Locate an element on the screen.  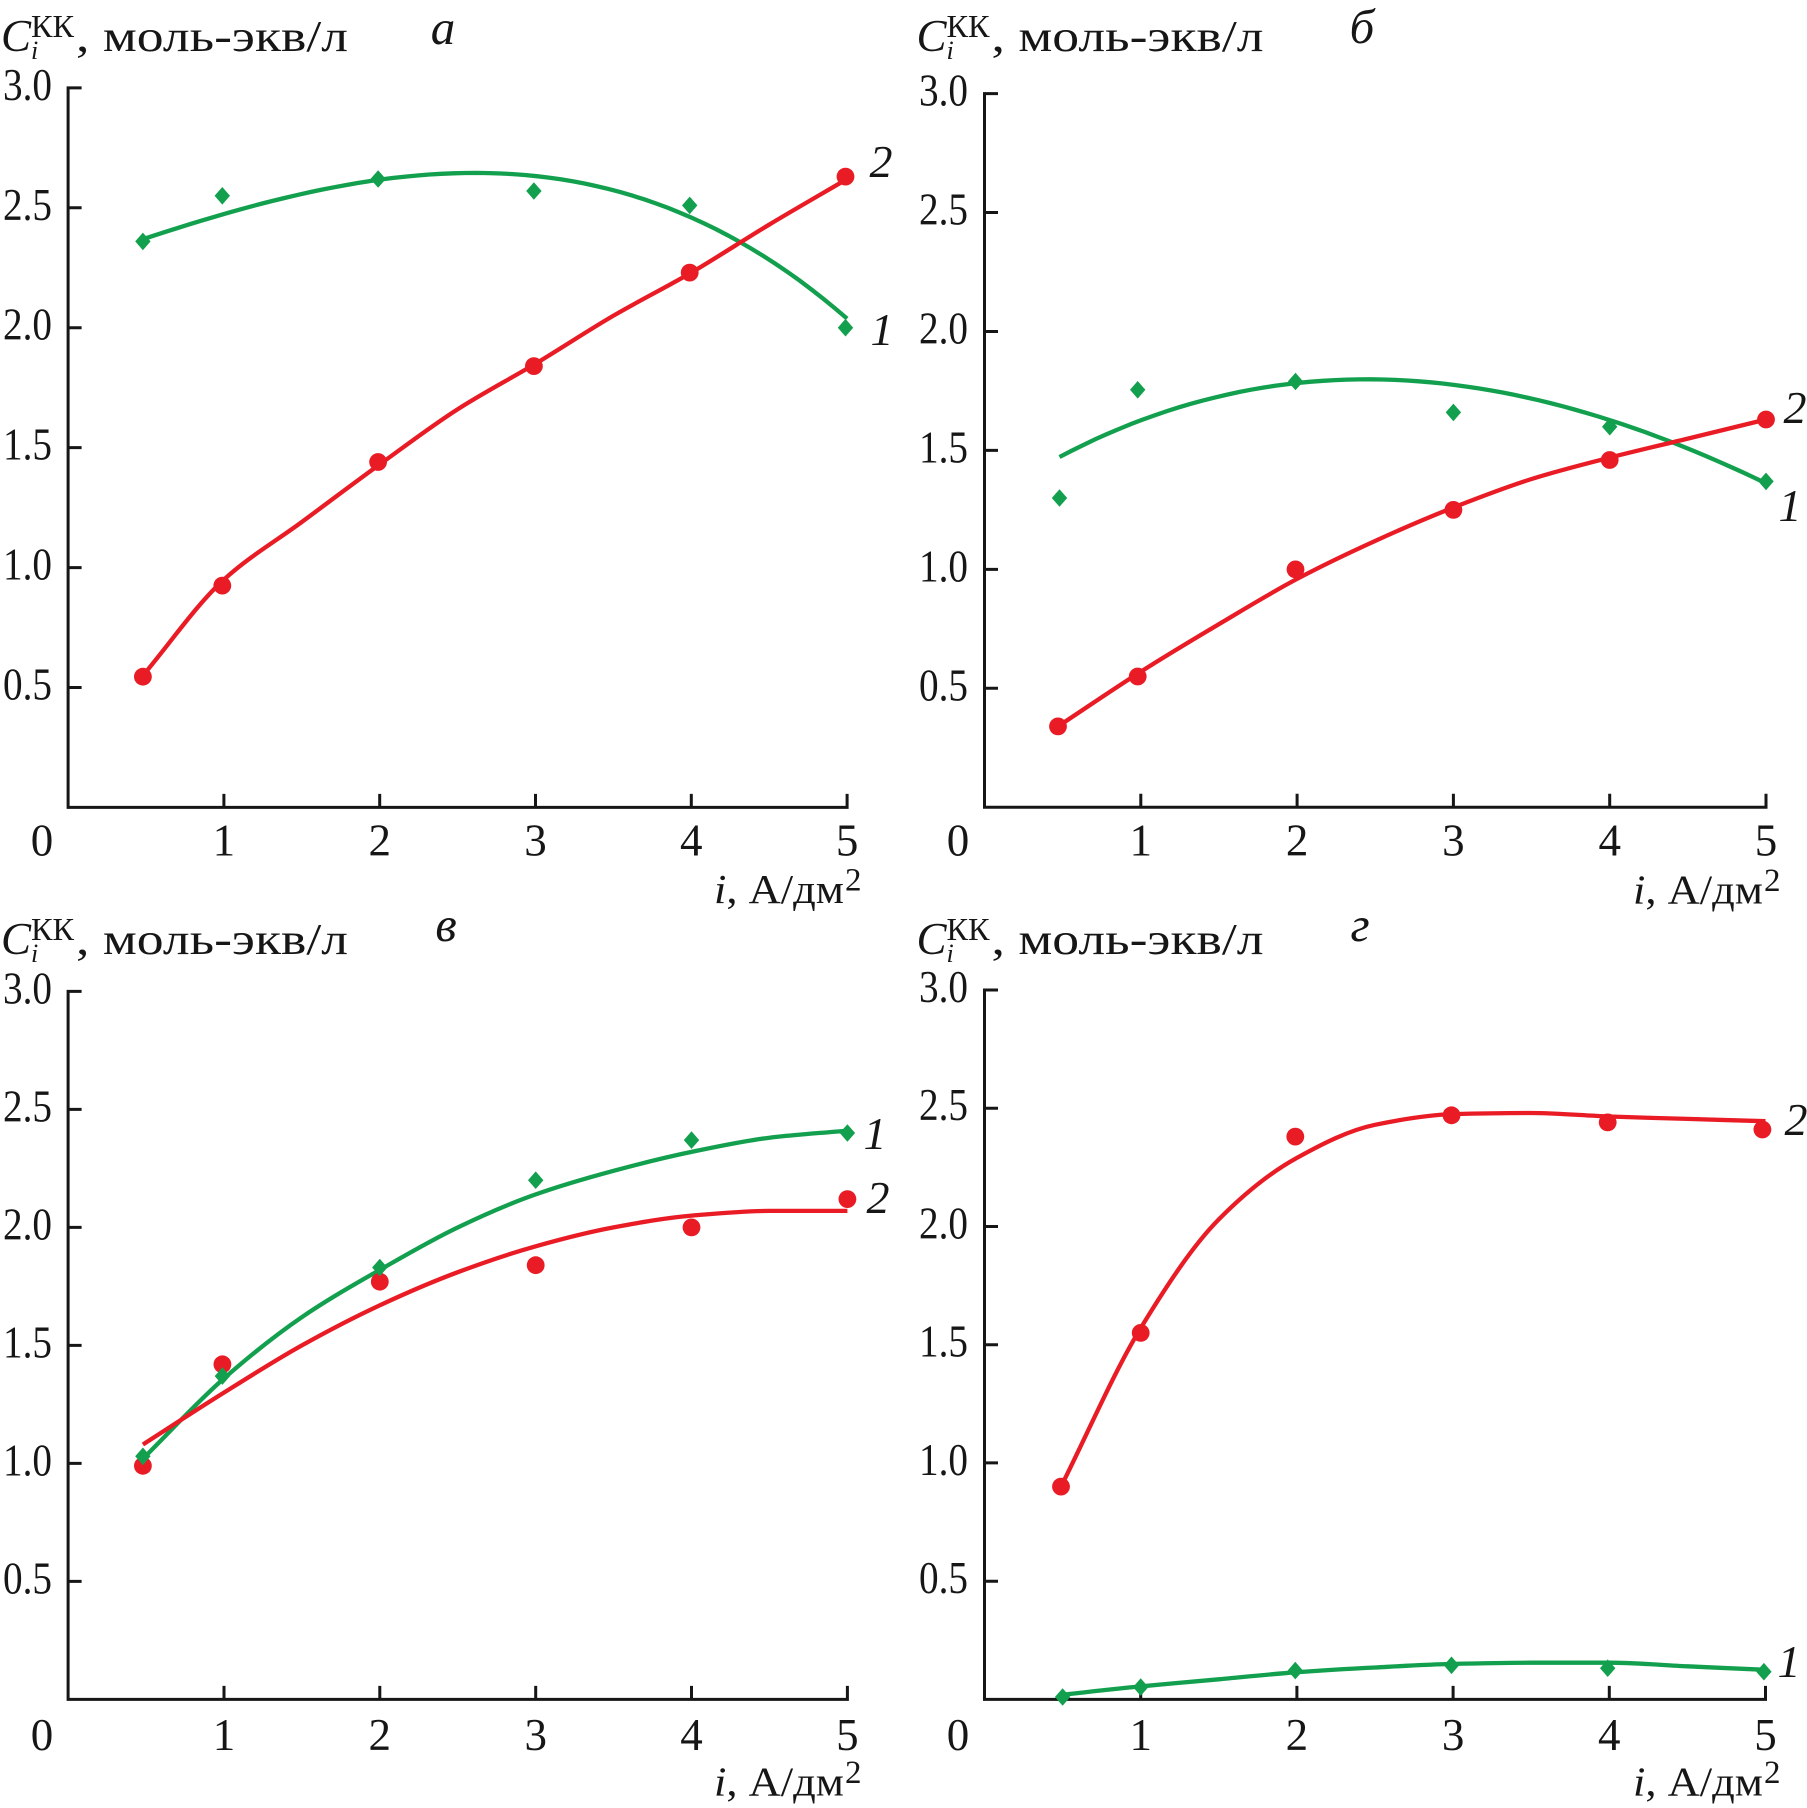
svg-text: г is located at coordinates (1359, 924).